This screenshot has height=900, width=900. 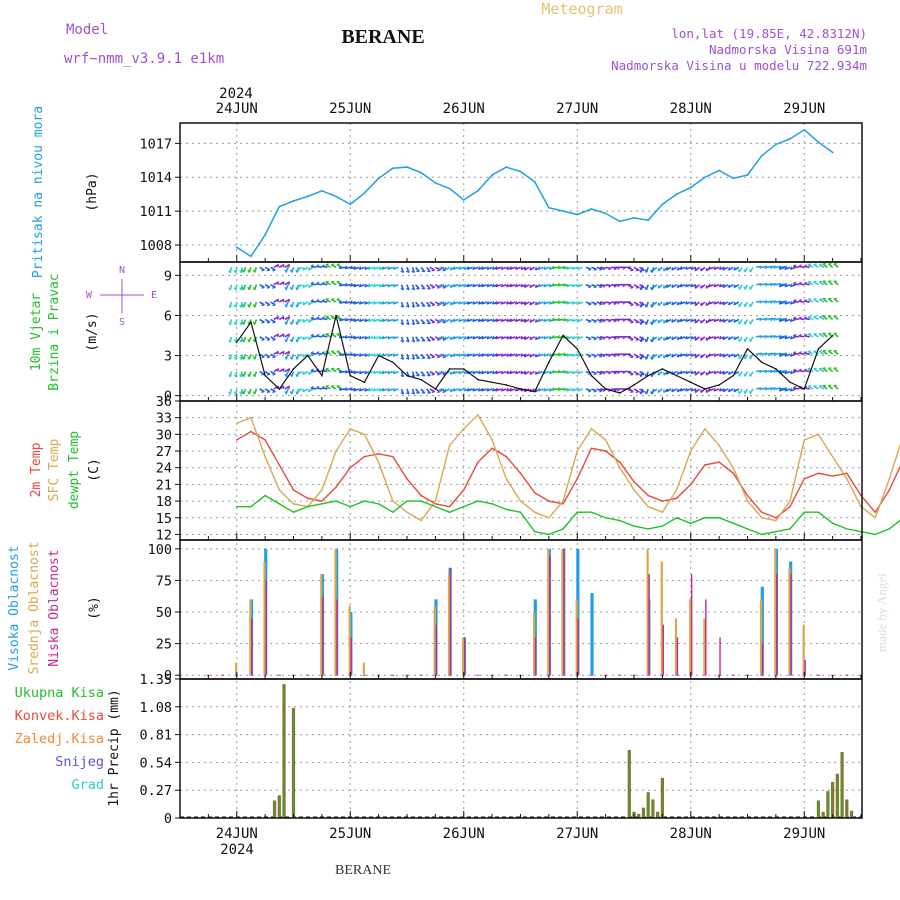 I want to click on cloud-low-bar, so click(x=337, y=637).